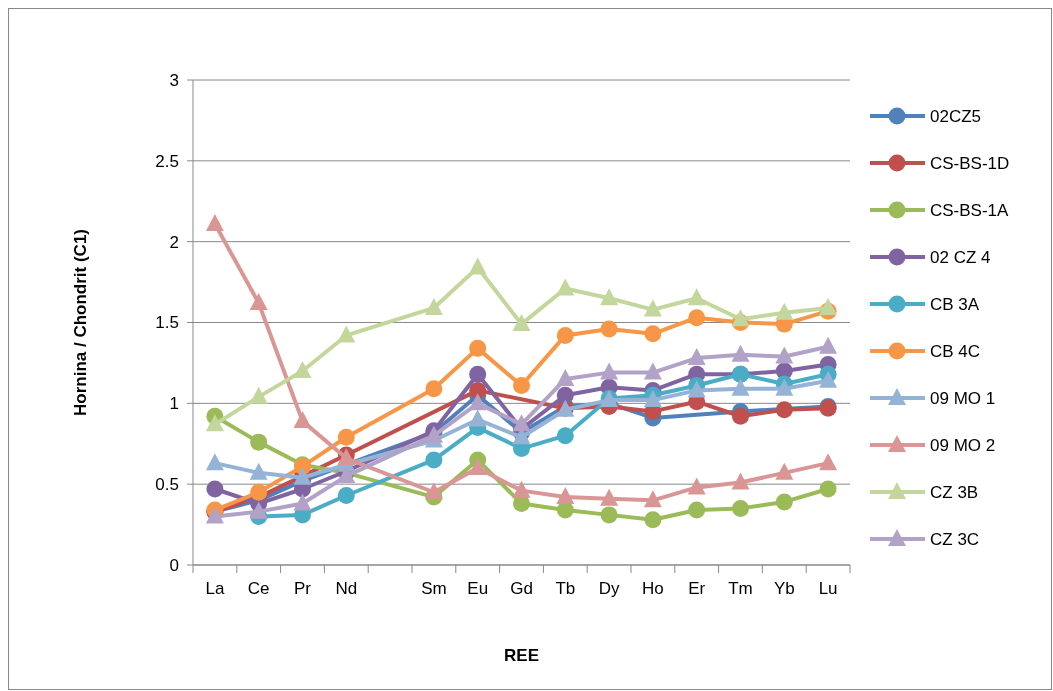 This screenshot has height=691, width=1053. I want to click on x-tick-label: Lu, so click(828, 588).